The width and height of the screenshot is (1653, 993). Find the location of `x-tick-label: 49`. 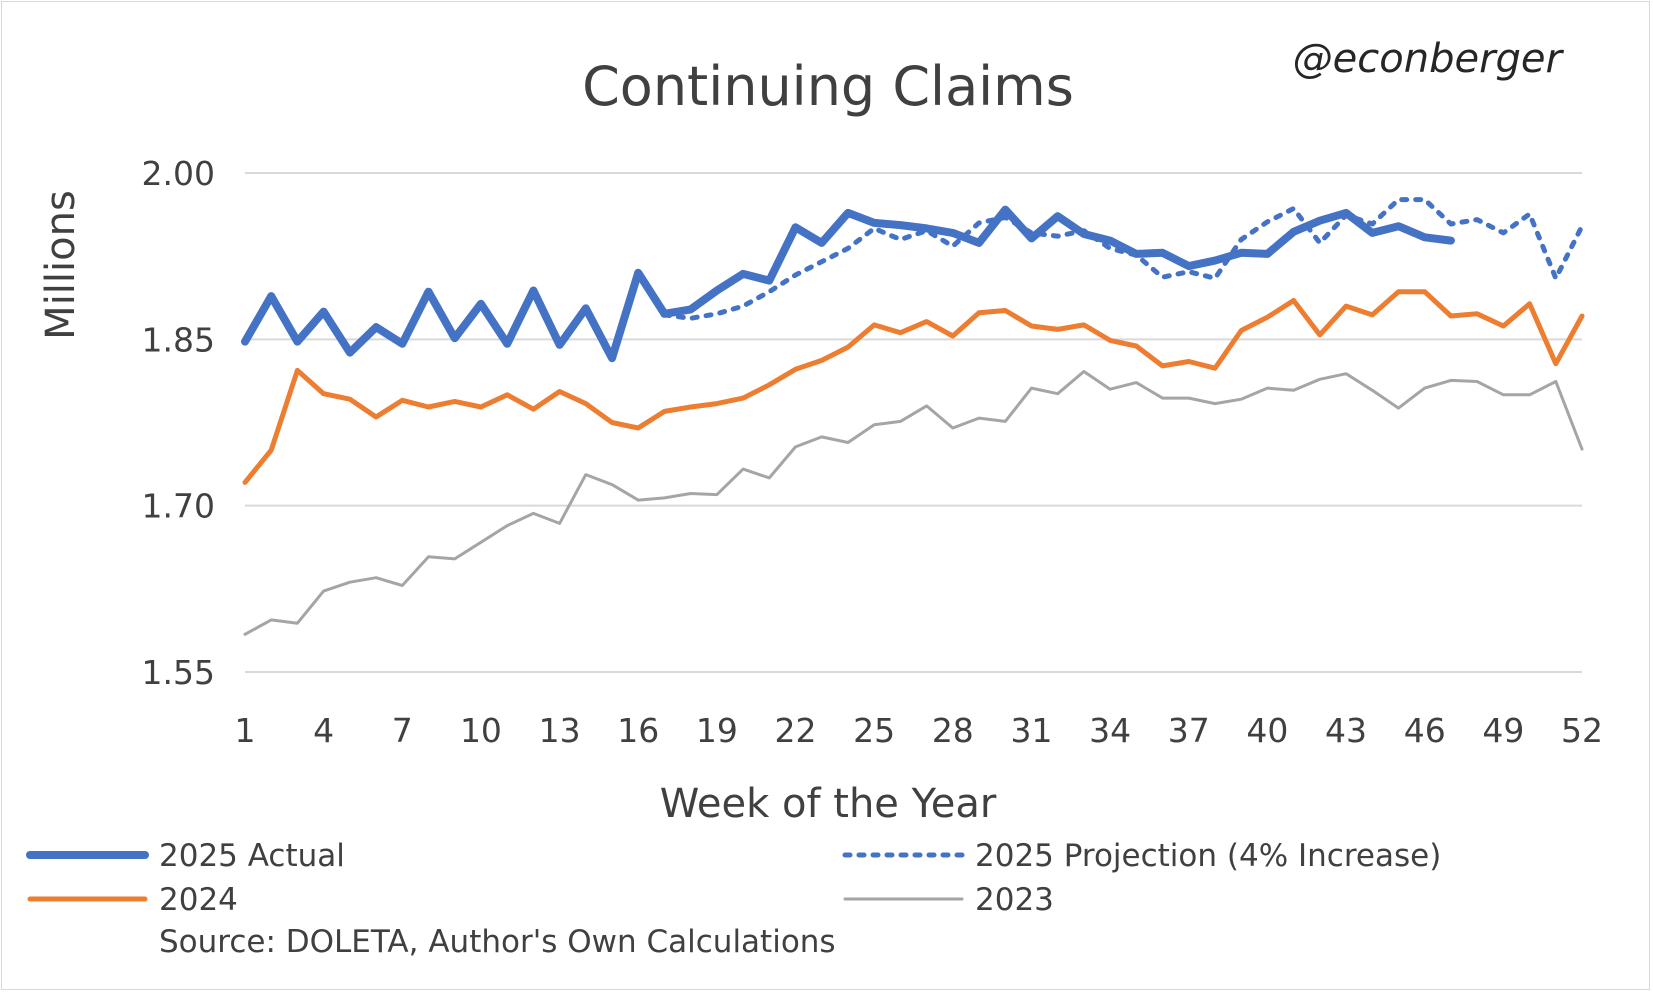

x-tick-label: 49 is located at coordinates (1503, 730).